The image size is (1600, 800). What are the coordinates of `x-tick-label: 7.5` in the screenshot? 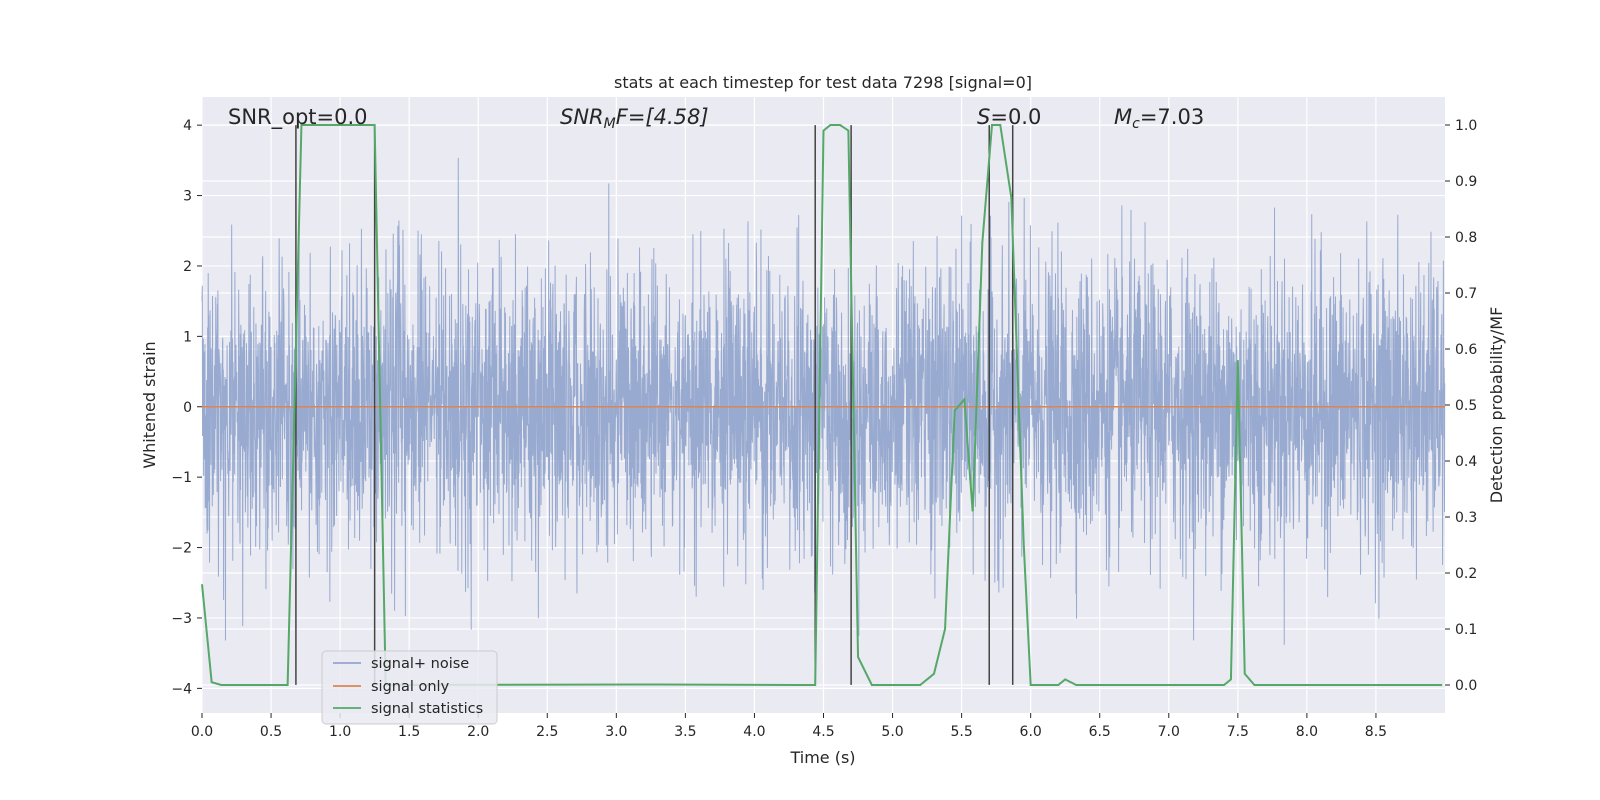 It's located at (1238, 732).